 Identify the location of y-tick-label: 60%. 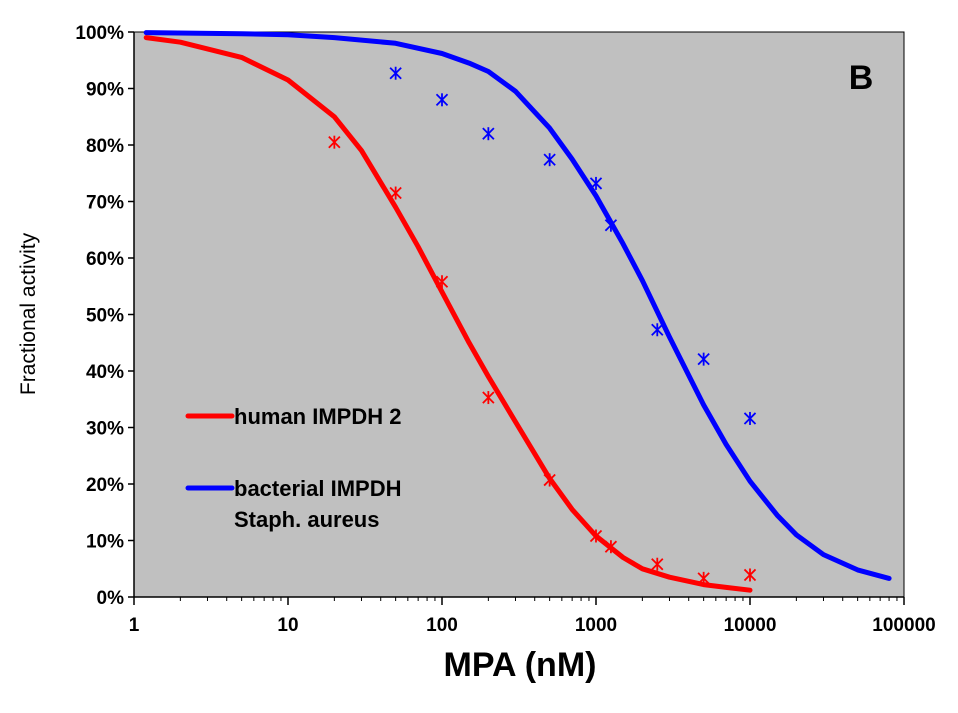
(105, 259).